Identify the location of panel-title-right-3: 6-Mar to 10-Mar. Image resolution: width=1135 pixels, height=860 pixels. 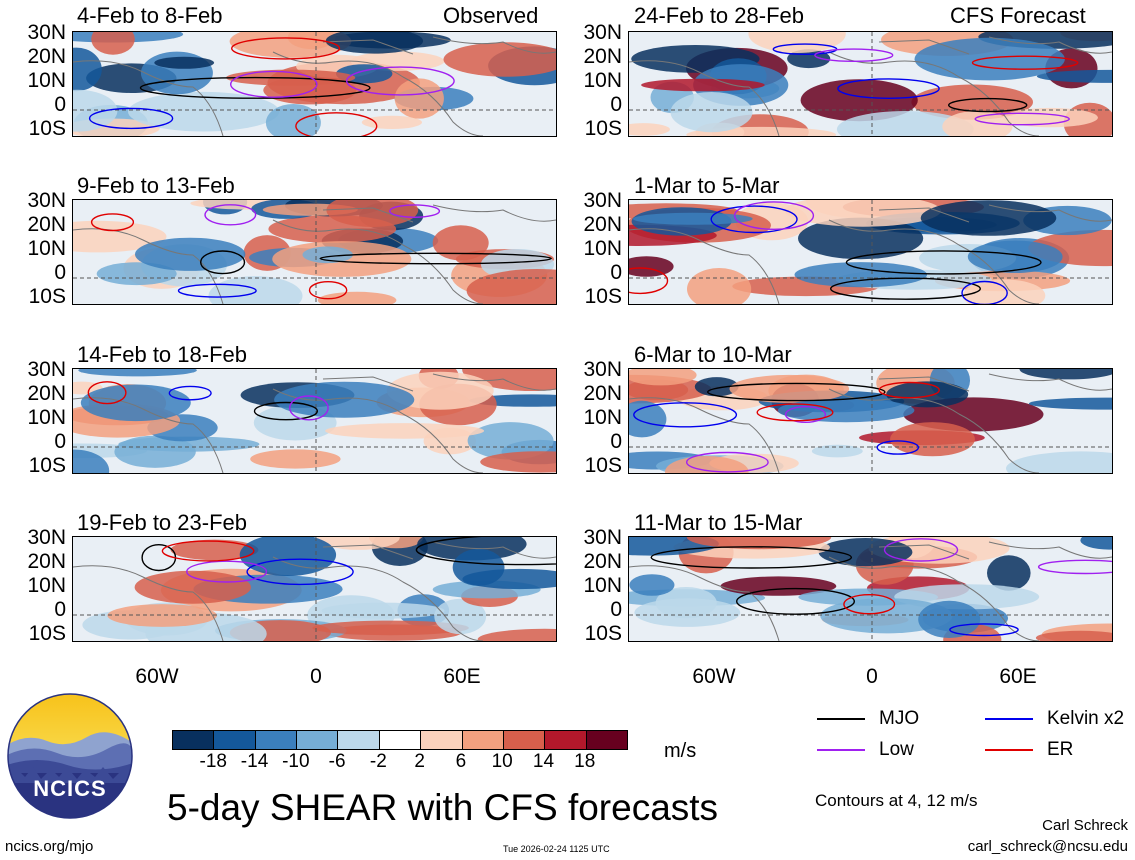
(713, 354).